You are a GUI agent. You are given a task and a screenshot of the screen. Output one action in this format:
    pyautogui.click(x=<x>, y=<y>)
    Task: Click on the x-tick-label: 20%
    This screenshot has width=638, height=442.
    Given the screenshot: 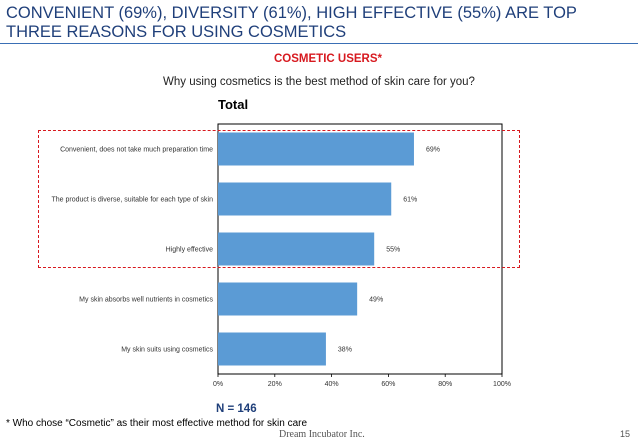 What is the action you would take?
    pyautogui.click(x=275, y=384)
    